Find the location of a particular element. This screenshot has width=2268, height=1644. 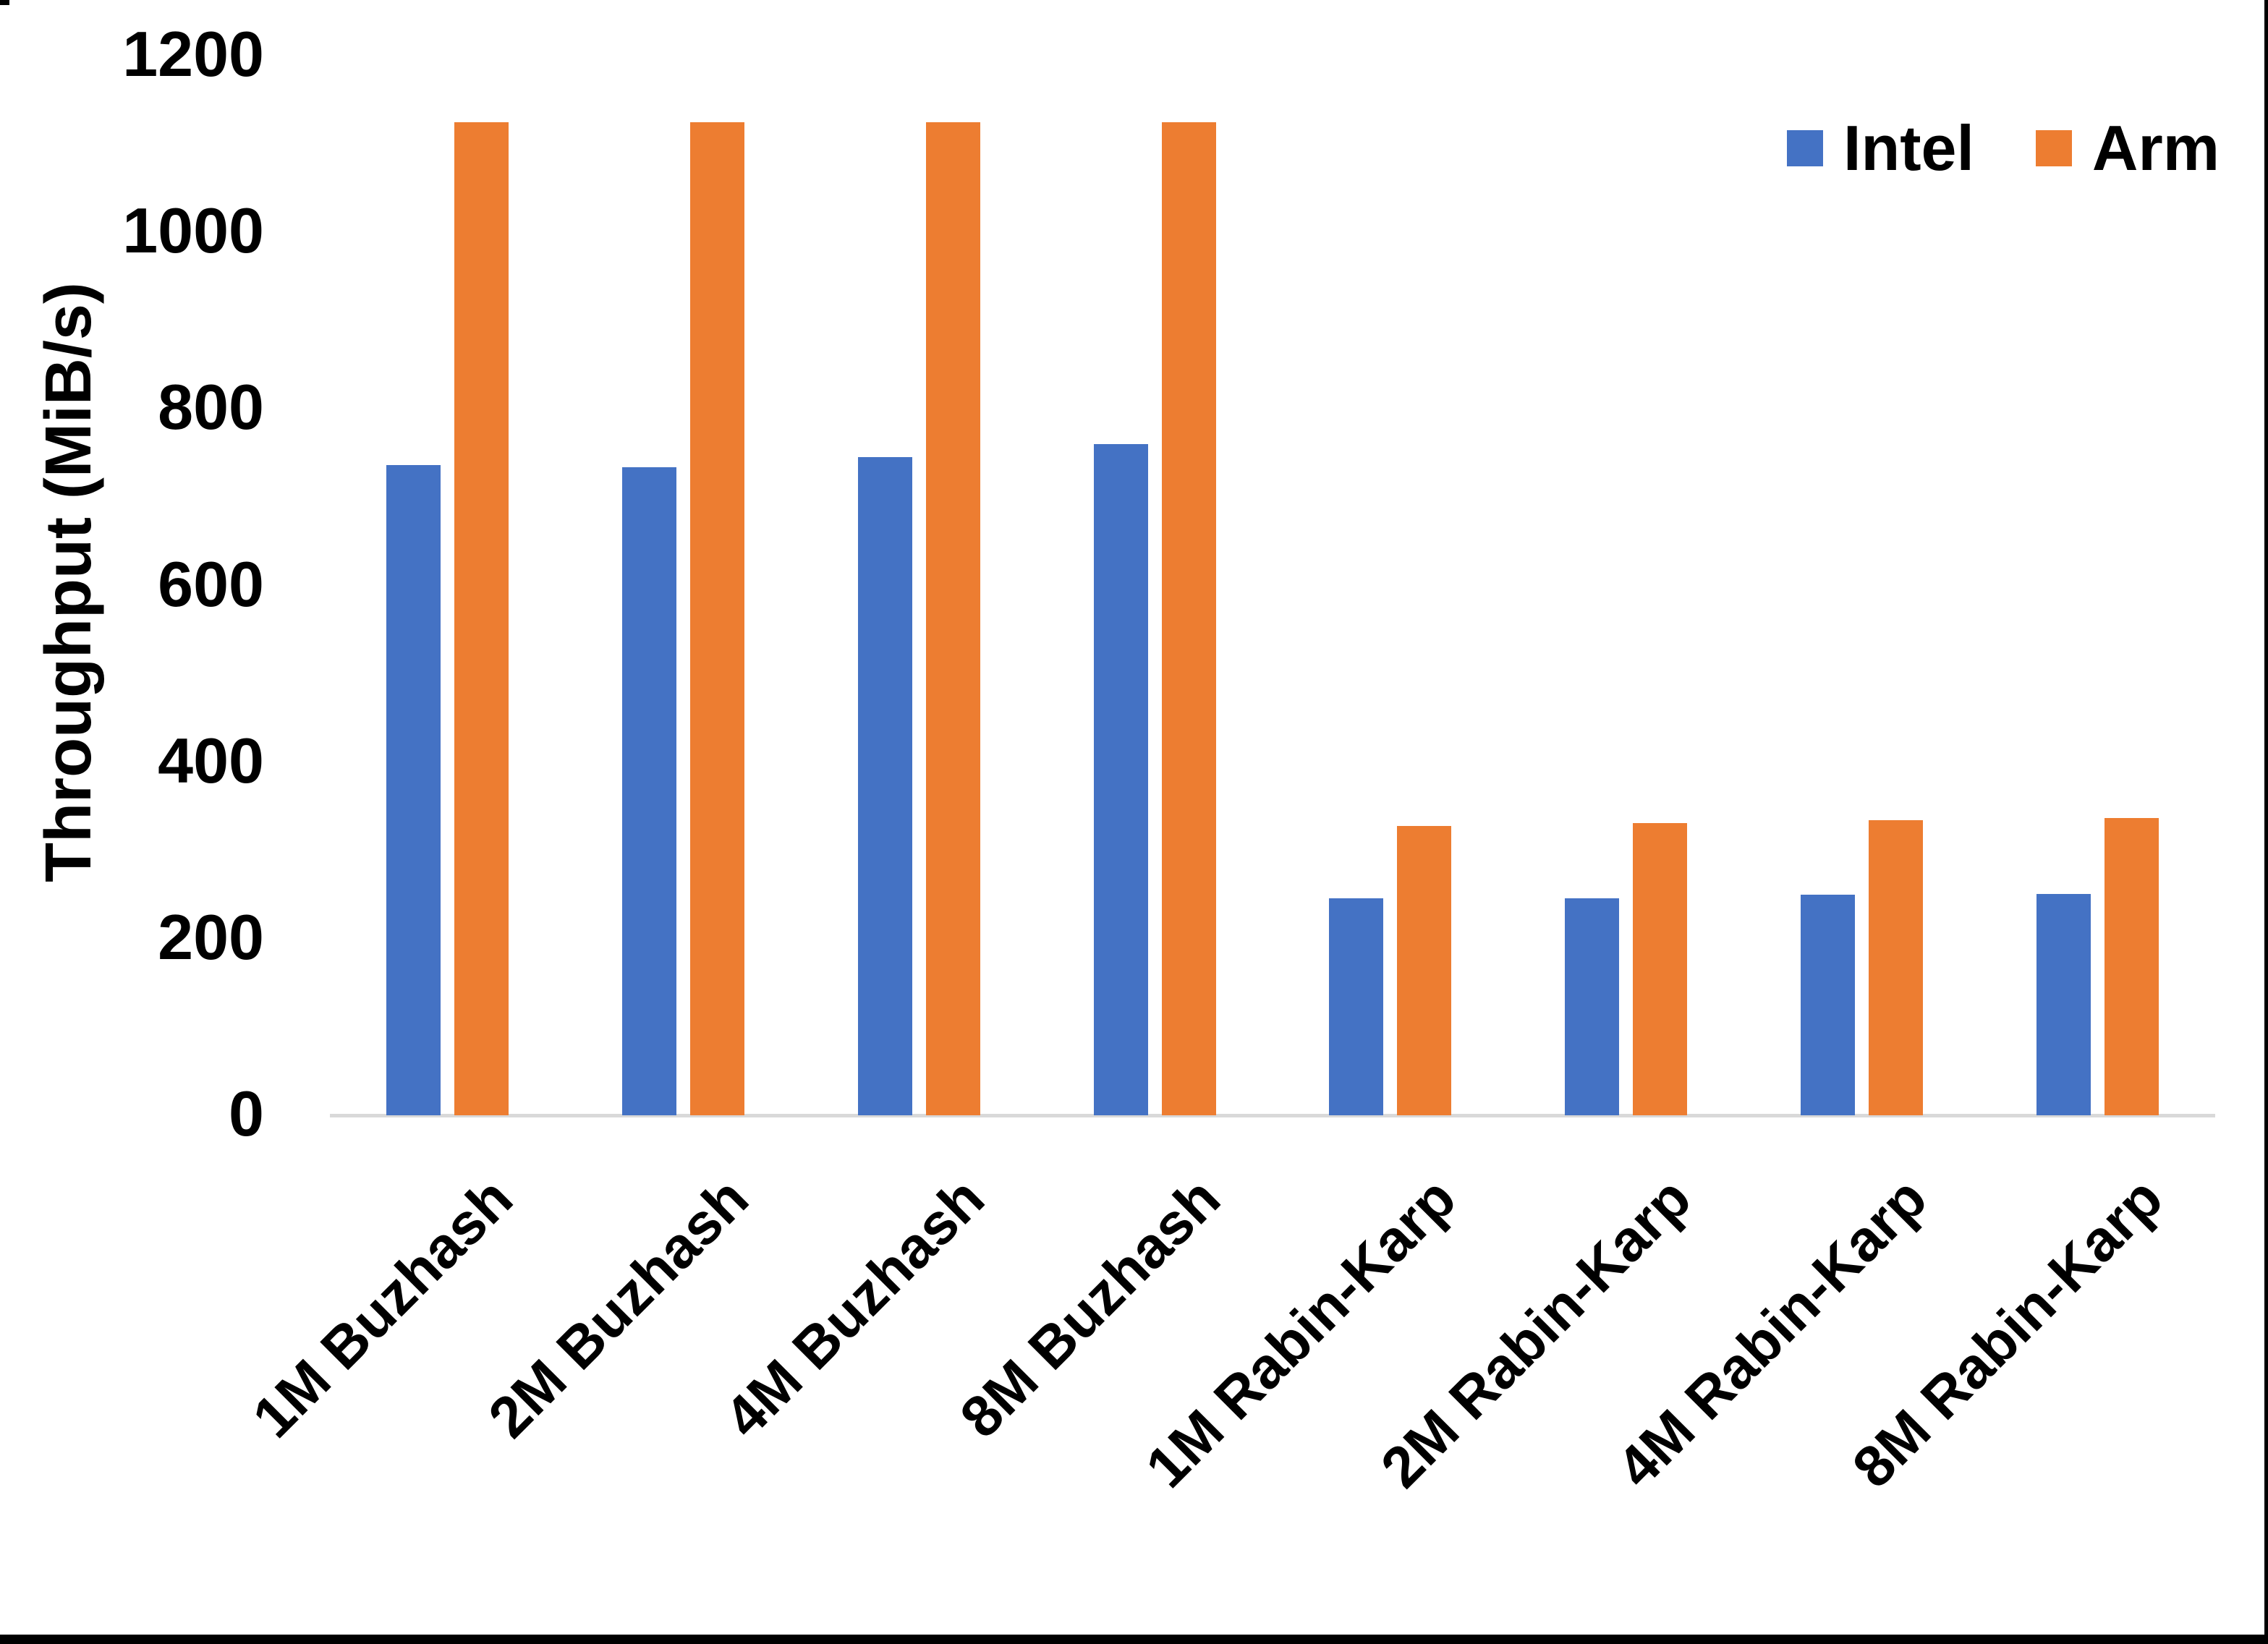

legend-item-intel: Intel is located at coordinates (1880, 148).